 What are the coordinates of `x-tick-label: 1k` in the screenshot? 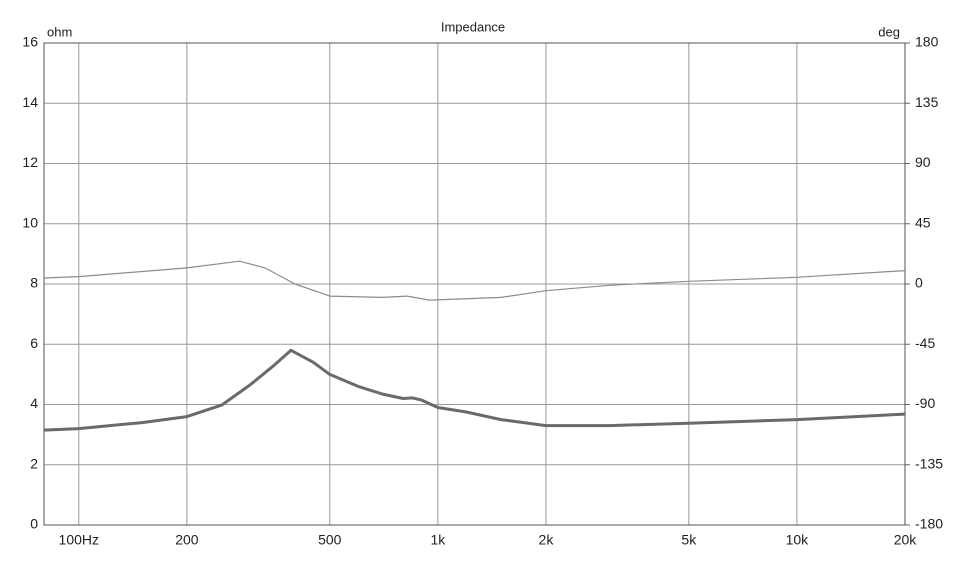 It's located at (438, 540).